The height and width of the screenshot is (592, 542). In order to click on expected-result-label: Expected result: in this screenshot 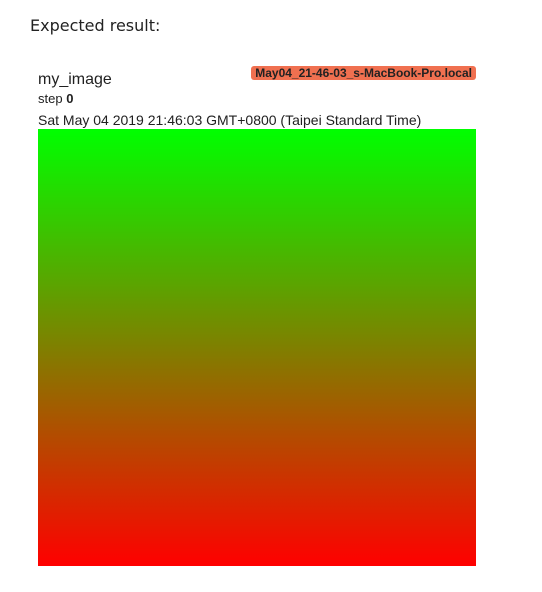, I will do `click(95, 25)`.